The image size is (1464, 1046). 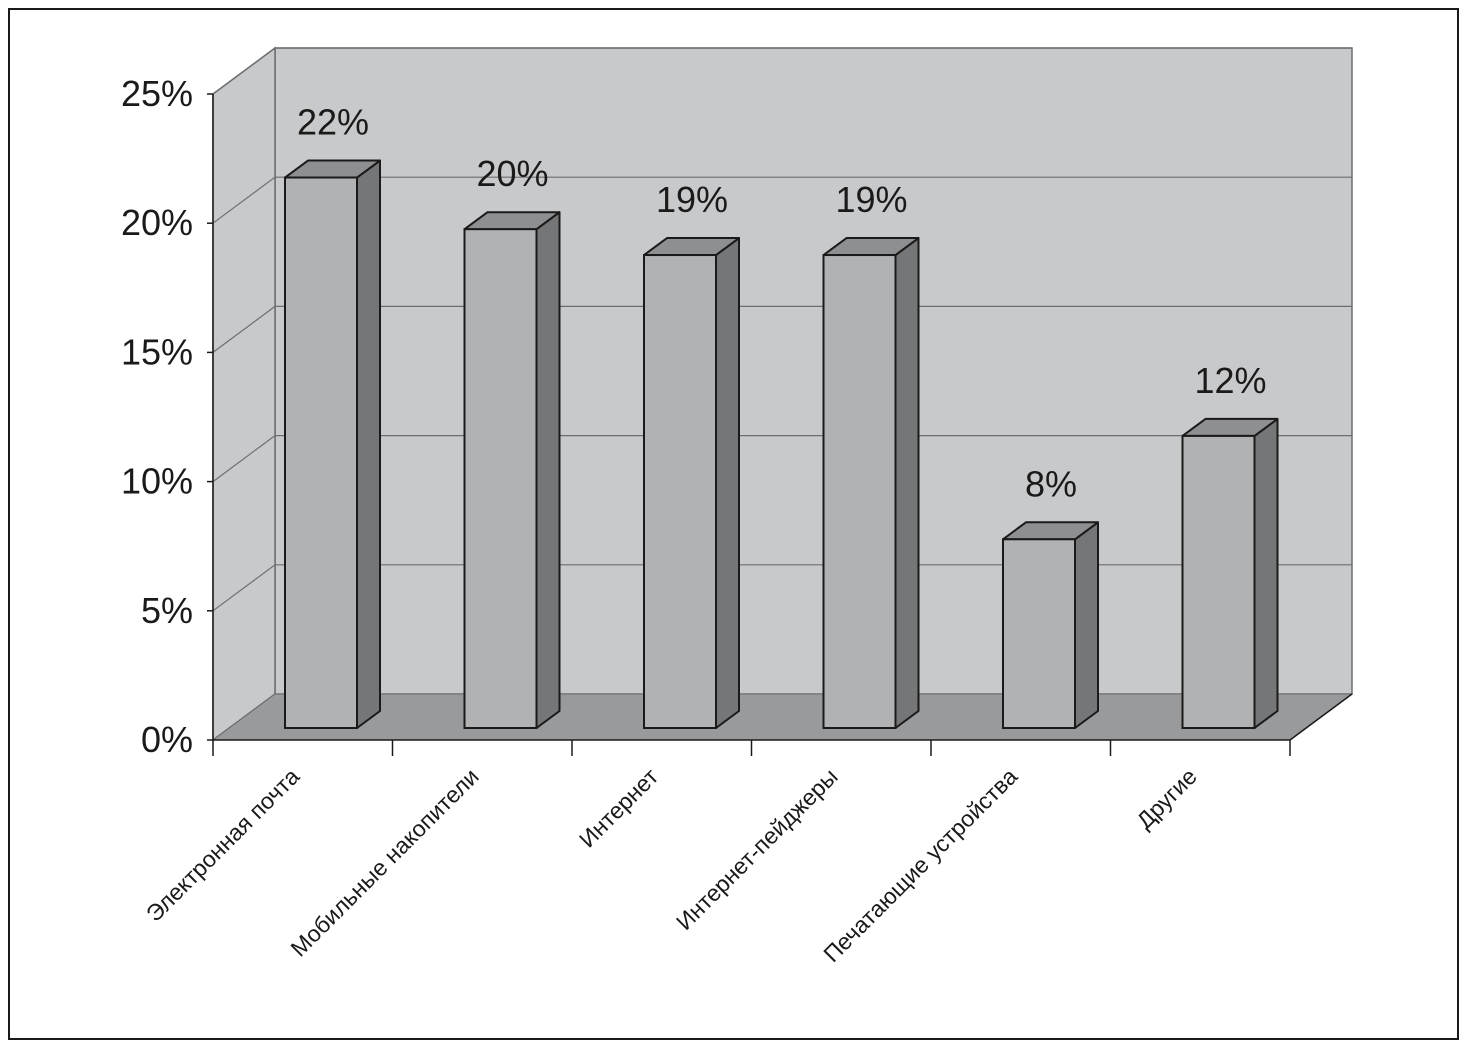 I want to click on floor, so click(x=782, y=717).